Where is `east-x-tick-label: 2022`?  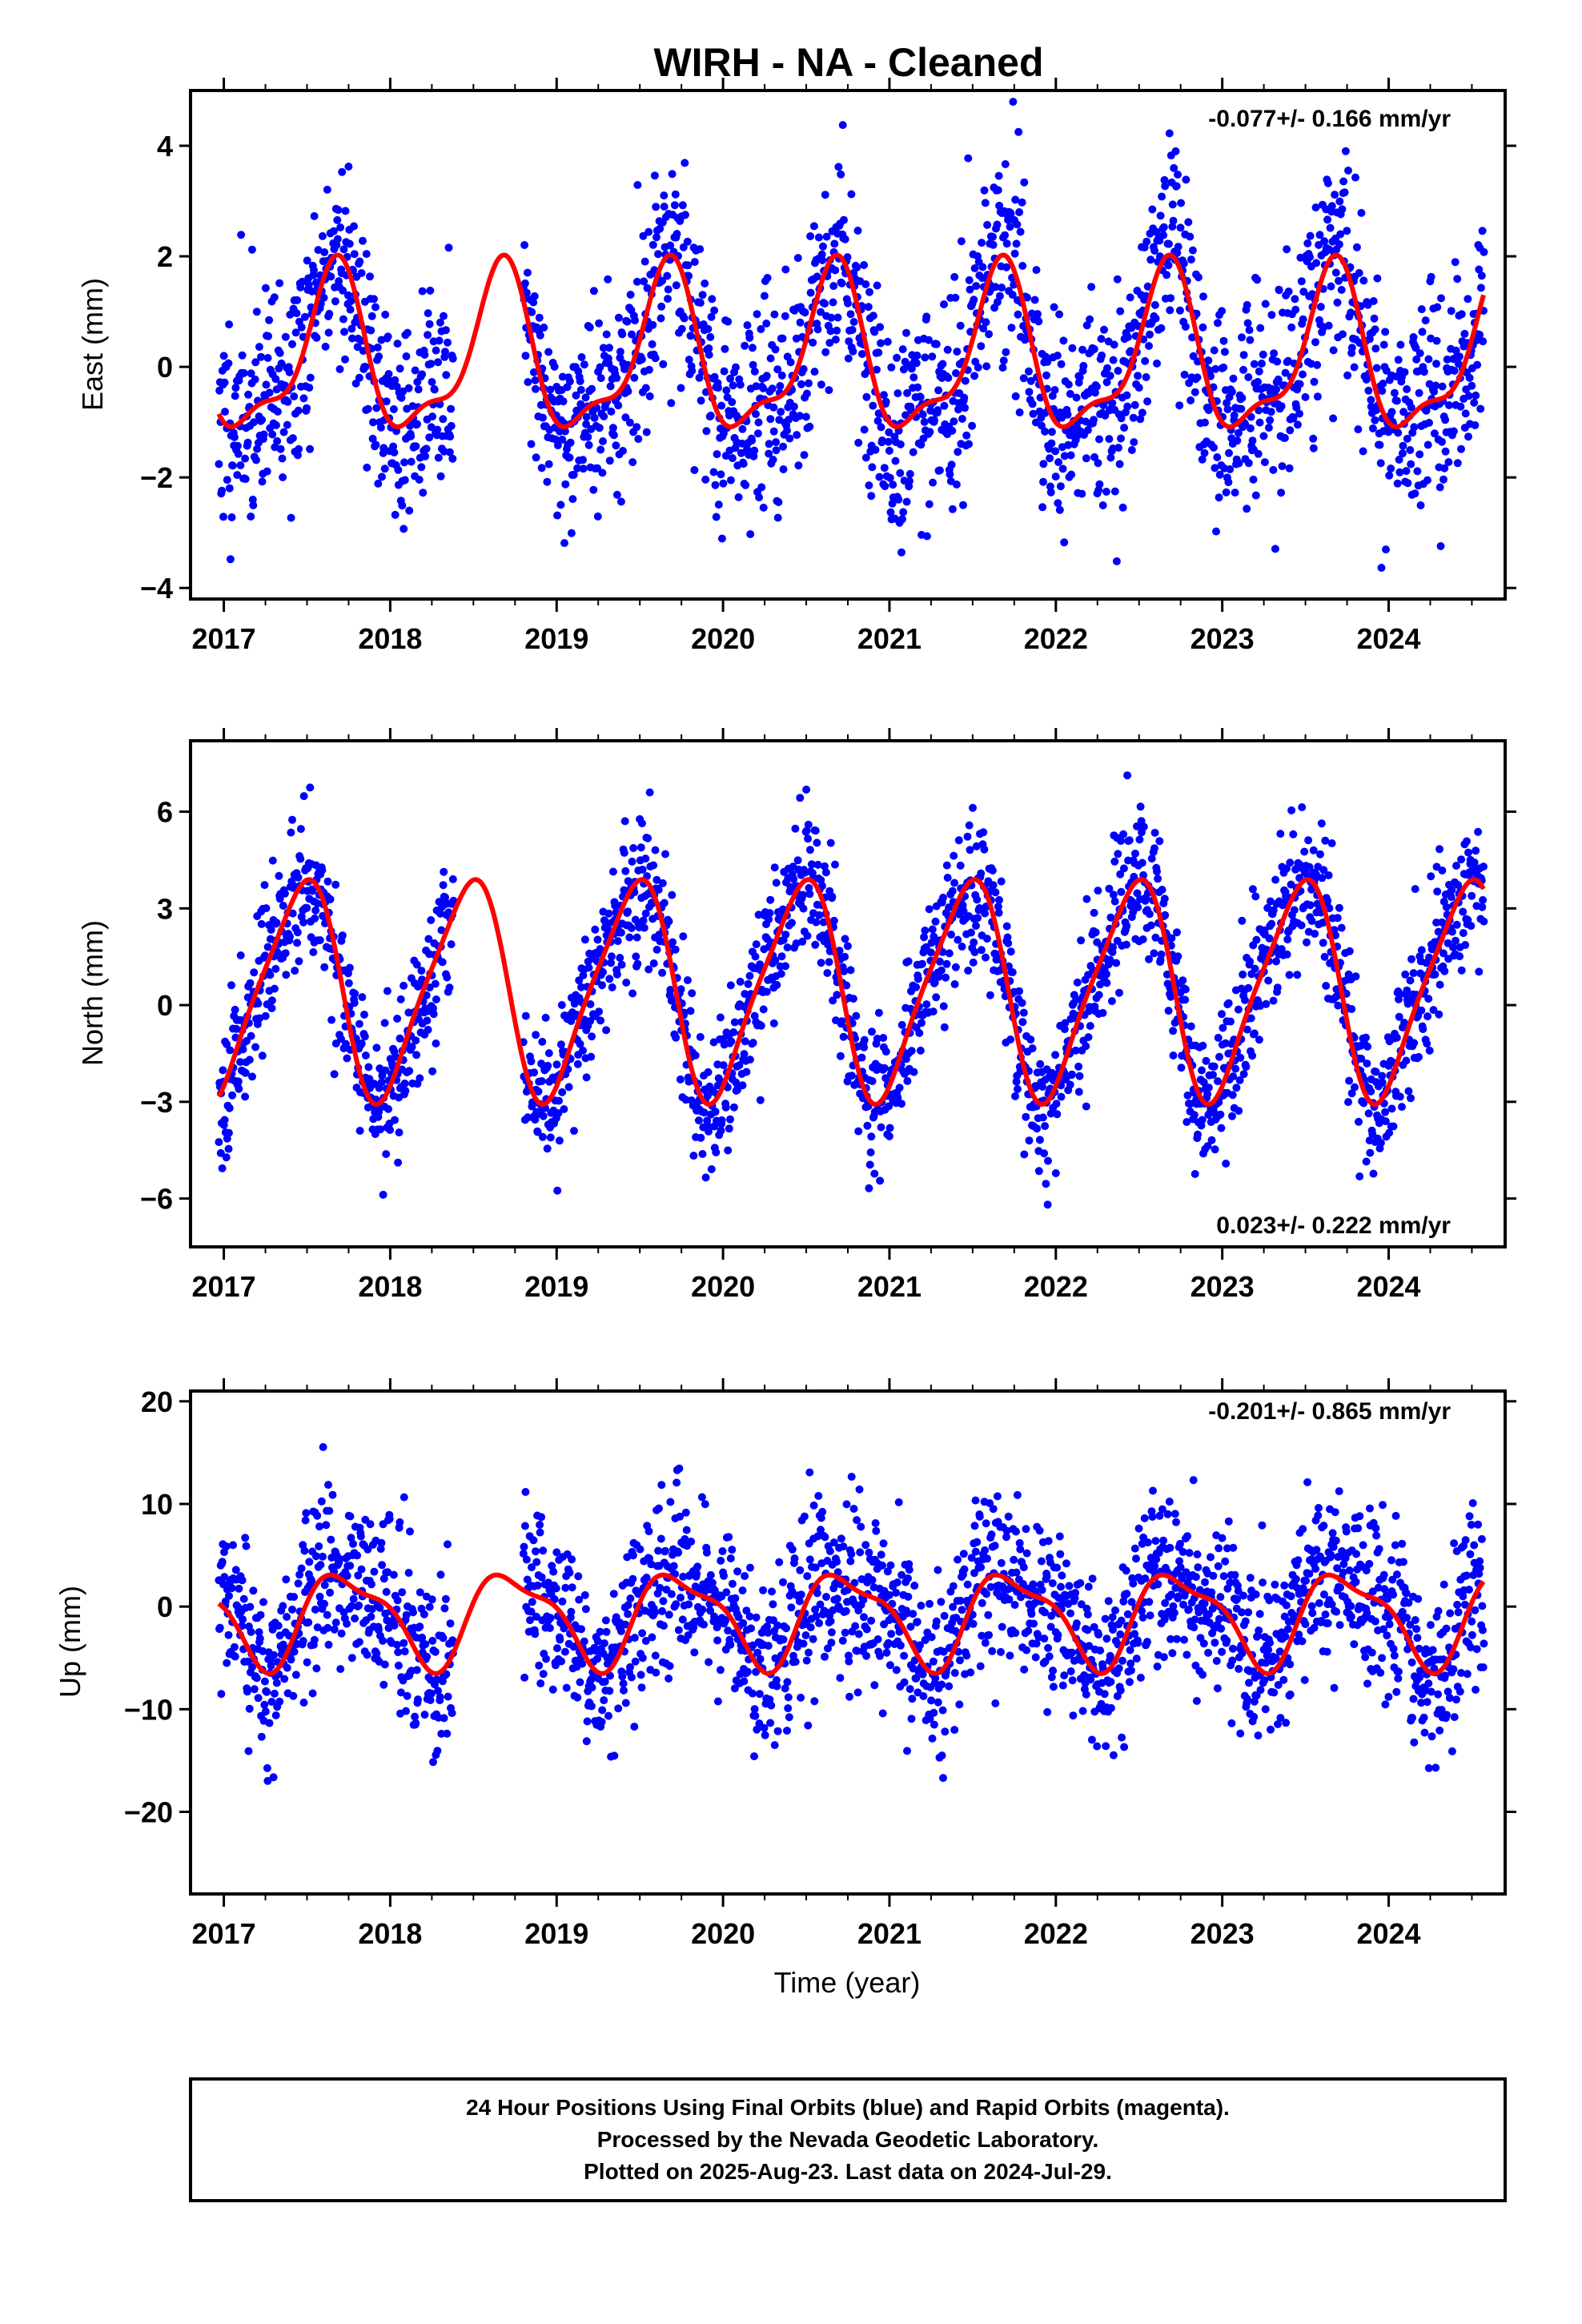 east-x-tick-label: 2022 is located at coordinates (1056, 638).